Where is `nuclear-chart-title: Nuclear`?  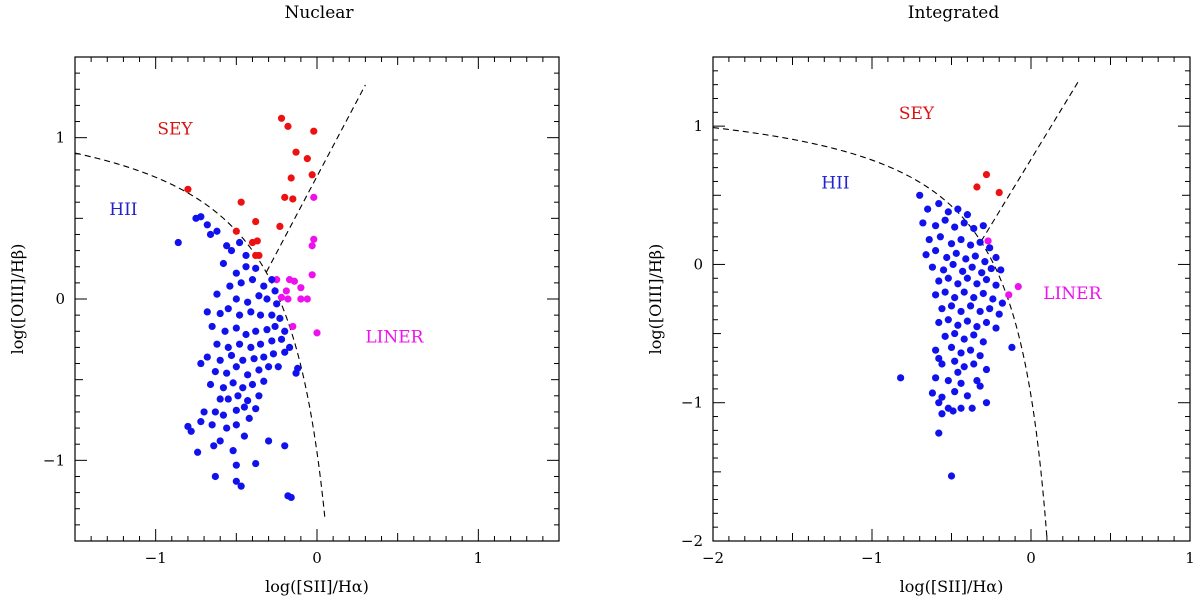
nuclear-chart-title: Nuclear is located at coordinates (319, 13).